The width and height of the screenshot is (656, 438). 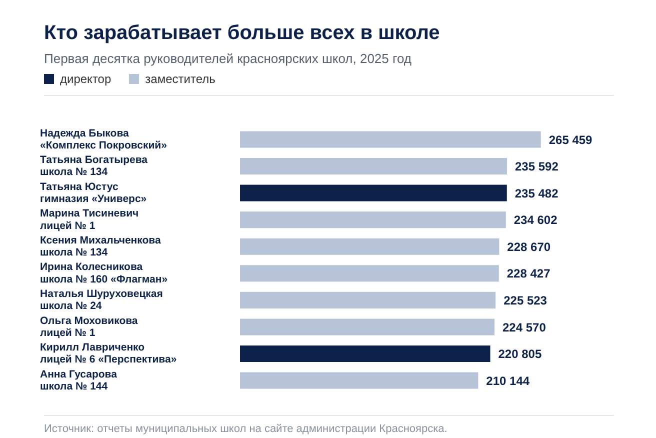 I want to click on data-label: 220 805, so click(x=520, y=354).